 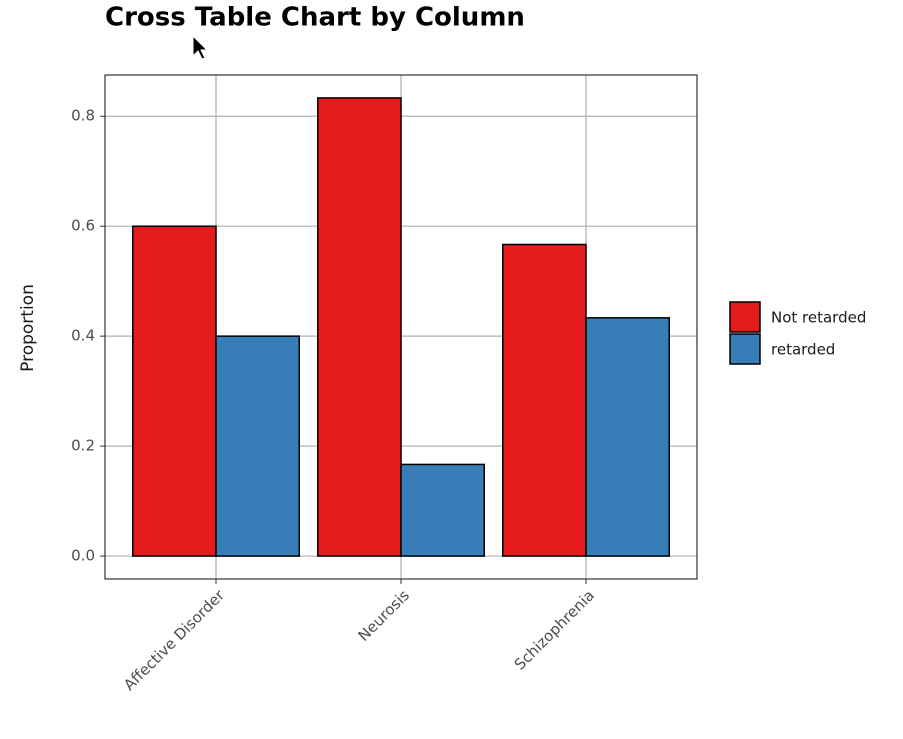 What do you see at coordinates (200, 47) in the screenshot?
I see `cursor` at bounding box center [200, 47].